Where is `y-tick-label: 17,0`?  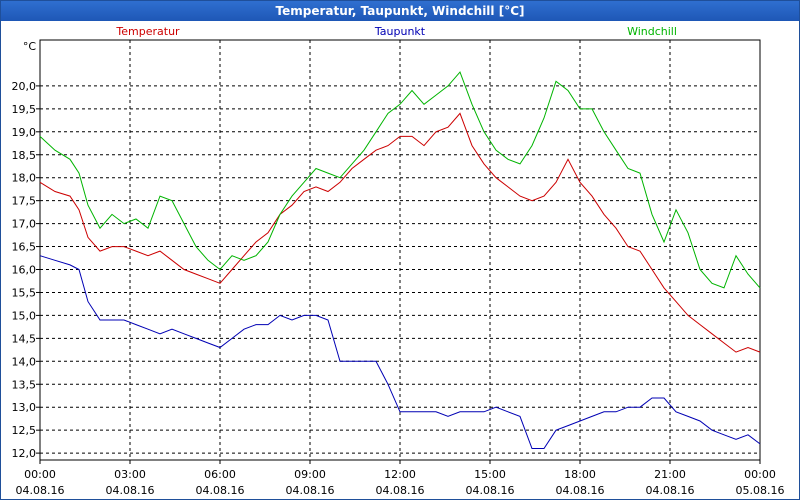
y-tick-label: 17,0 is located at coordinates (24, 224).